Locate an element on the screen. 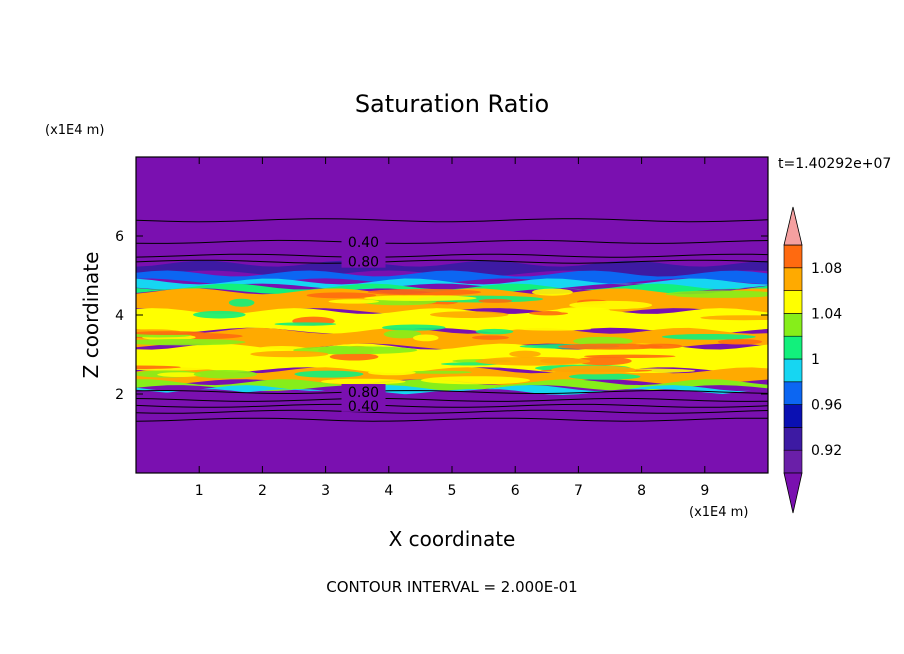  y-unit-label: (x1E4 m) is located at coordinates (74, 130).